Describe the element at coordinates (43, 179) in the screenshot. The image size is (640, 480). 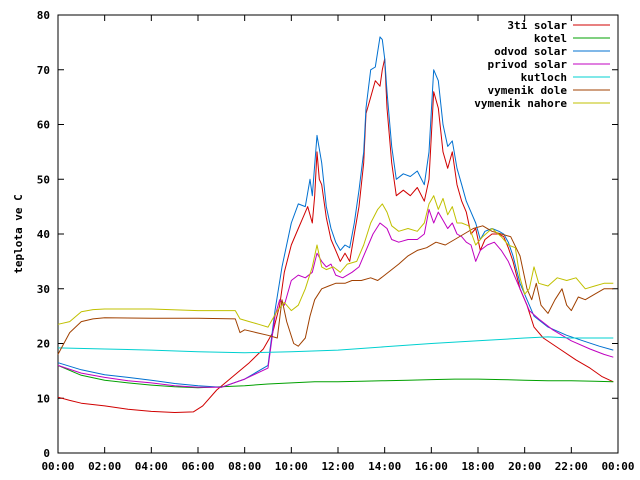
I see `y-tick-label: 50` at that location.